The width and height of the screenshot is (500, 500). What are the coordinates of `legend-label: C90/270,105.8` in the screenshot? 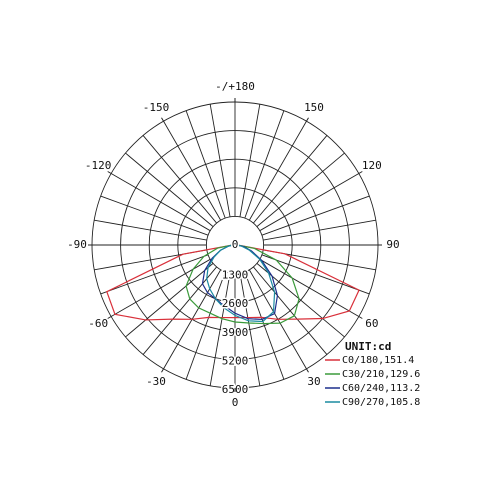 It's located at (381, 402).